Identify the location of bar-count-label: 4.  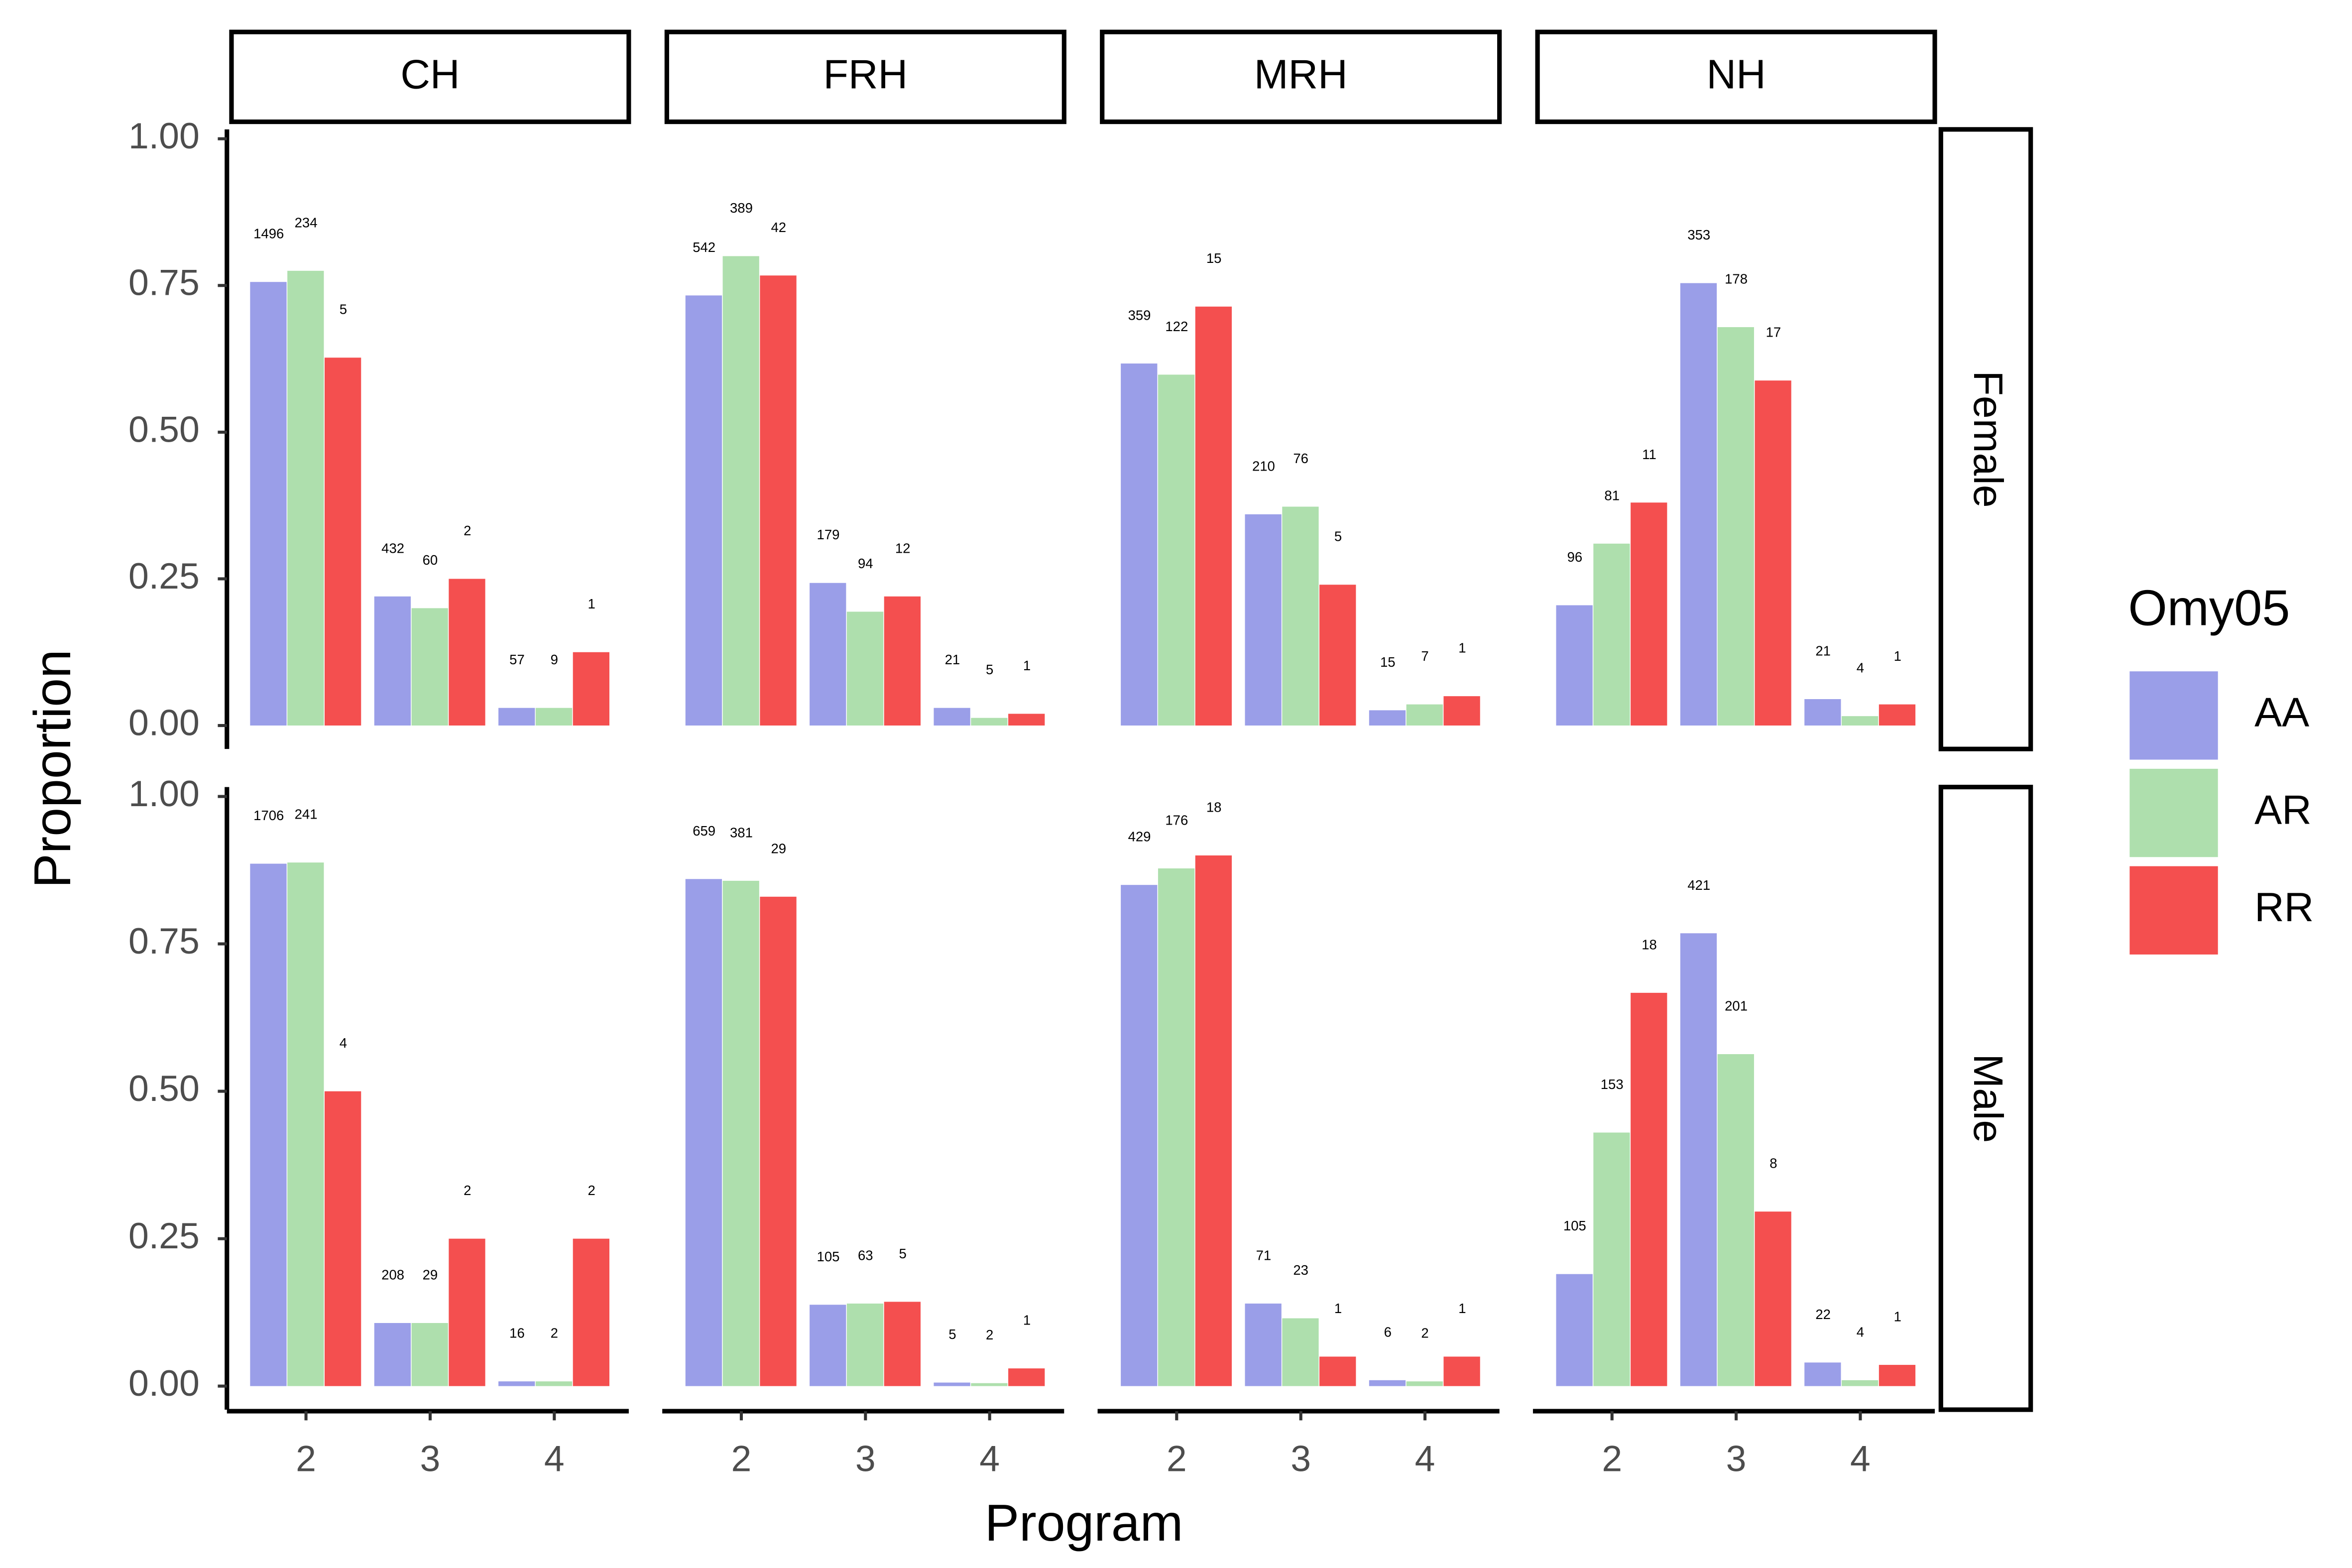
(343, 1043).